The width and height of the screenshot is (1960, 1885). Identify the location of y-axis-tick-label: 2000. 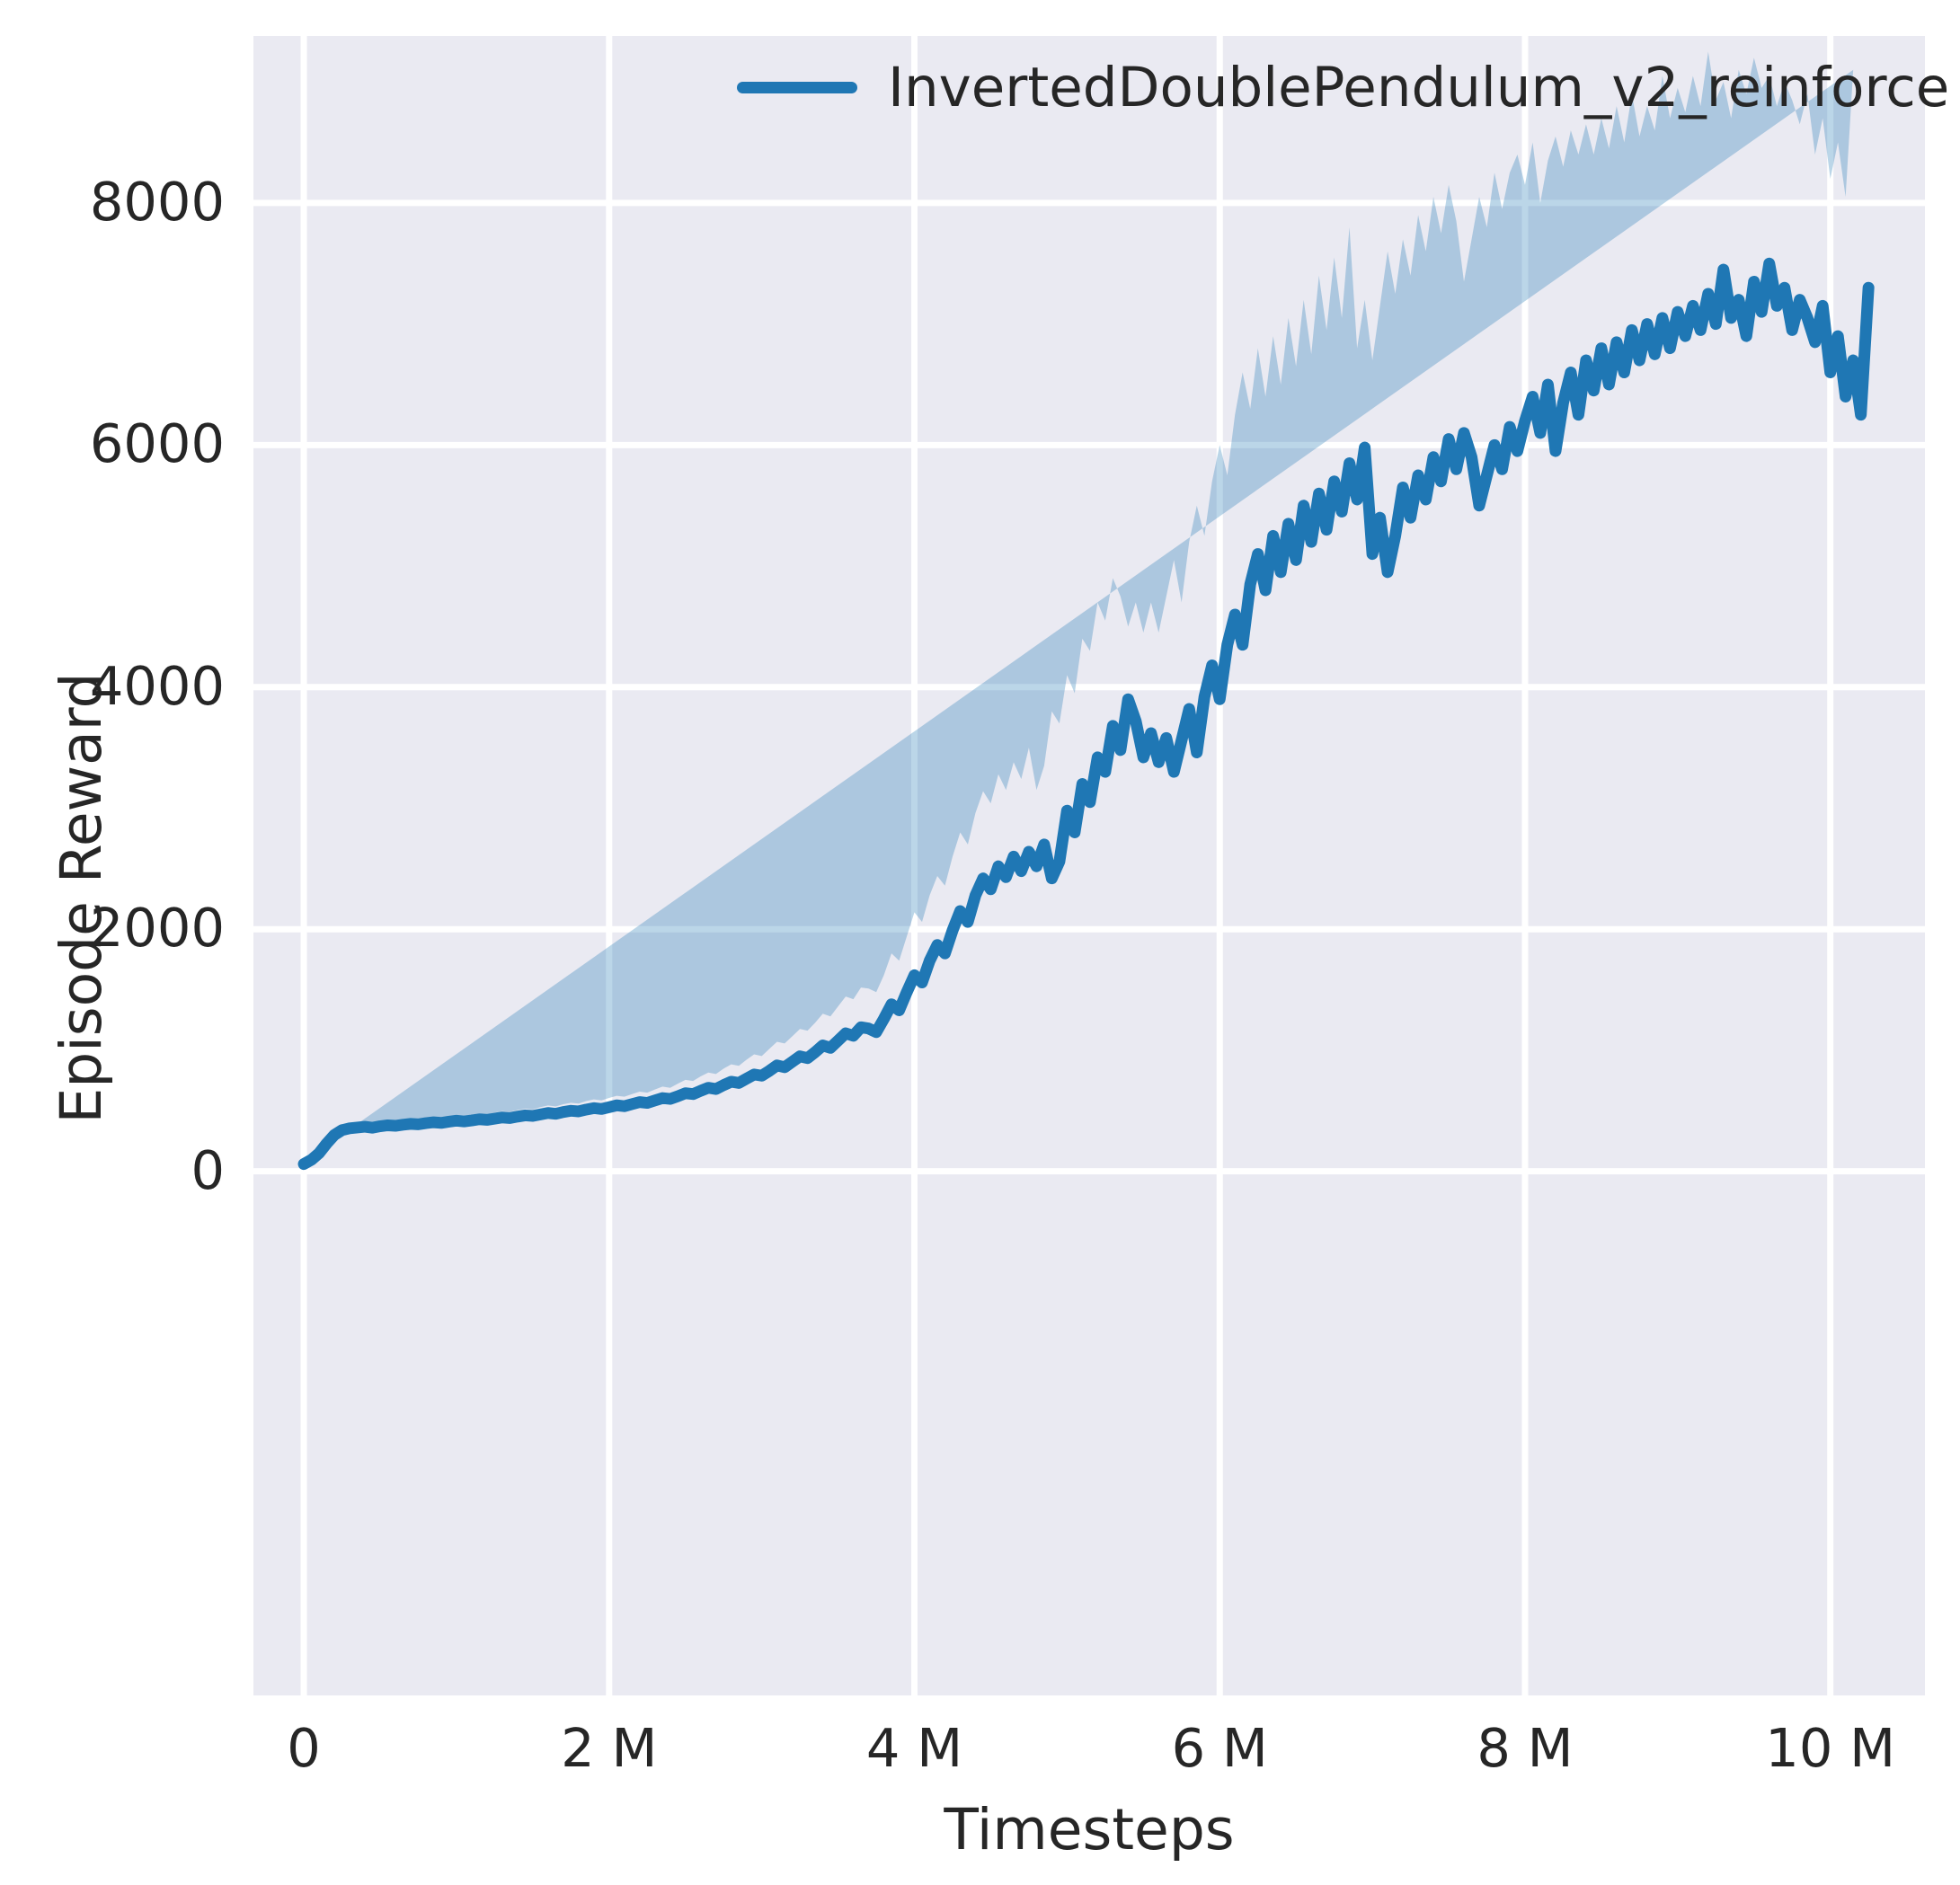
(157, 928).